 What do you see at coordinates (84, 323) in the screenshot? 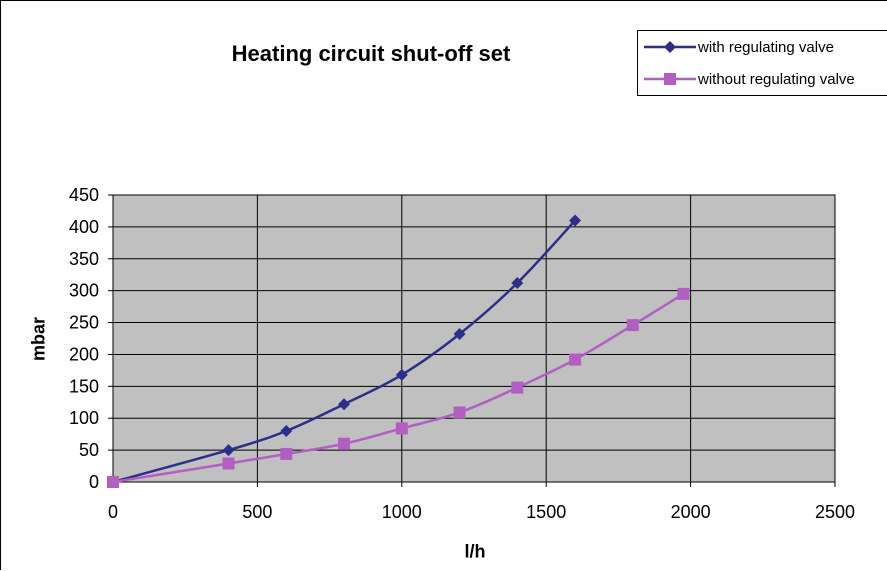
I see `y-tick-label: 250` at bounding box center [84, 323].